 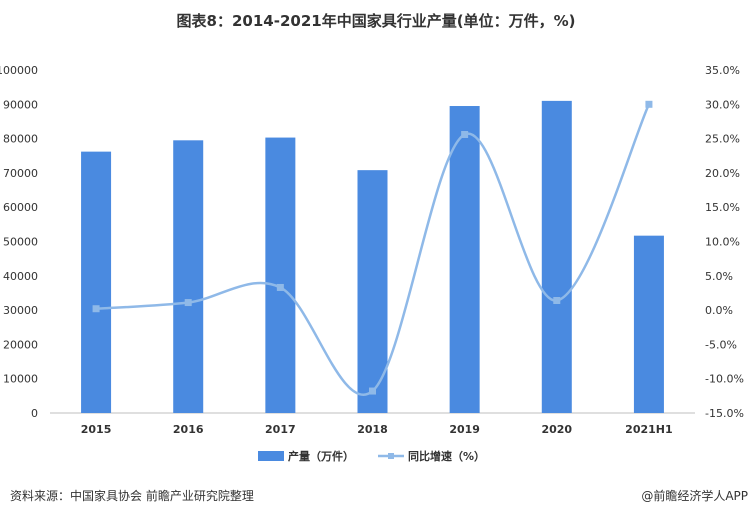 I want to click on left-tick-label: 50000, so click(x=20, y=242).